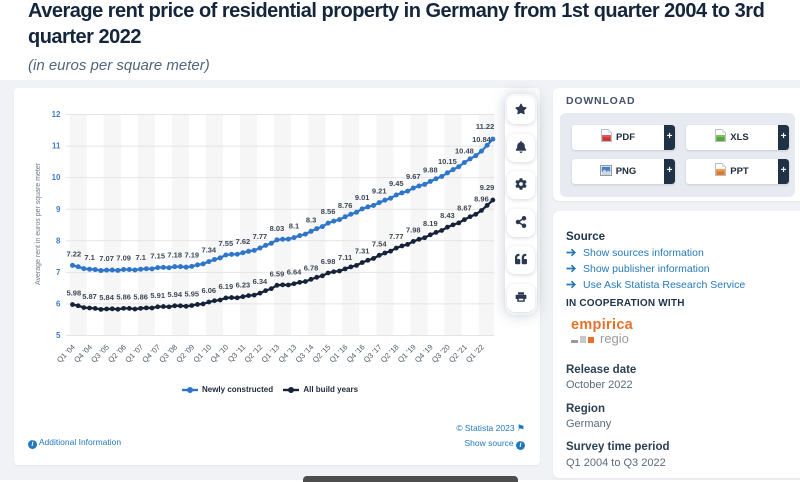 The image size is (800, 482). What do you see at coordinates (294, 272) in the screenshot?
I see `svg-text: 6.64` at bounding box center [294, 272].